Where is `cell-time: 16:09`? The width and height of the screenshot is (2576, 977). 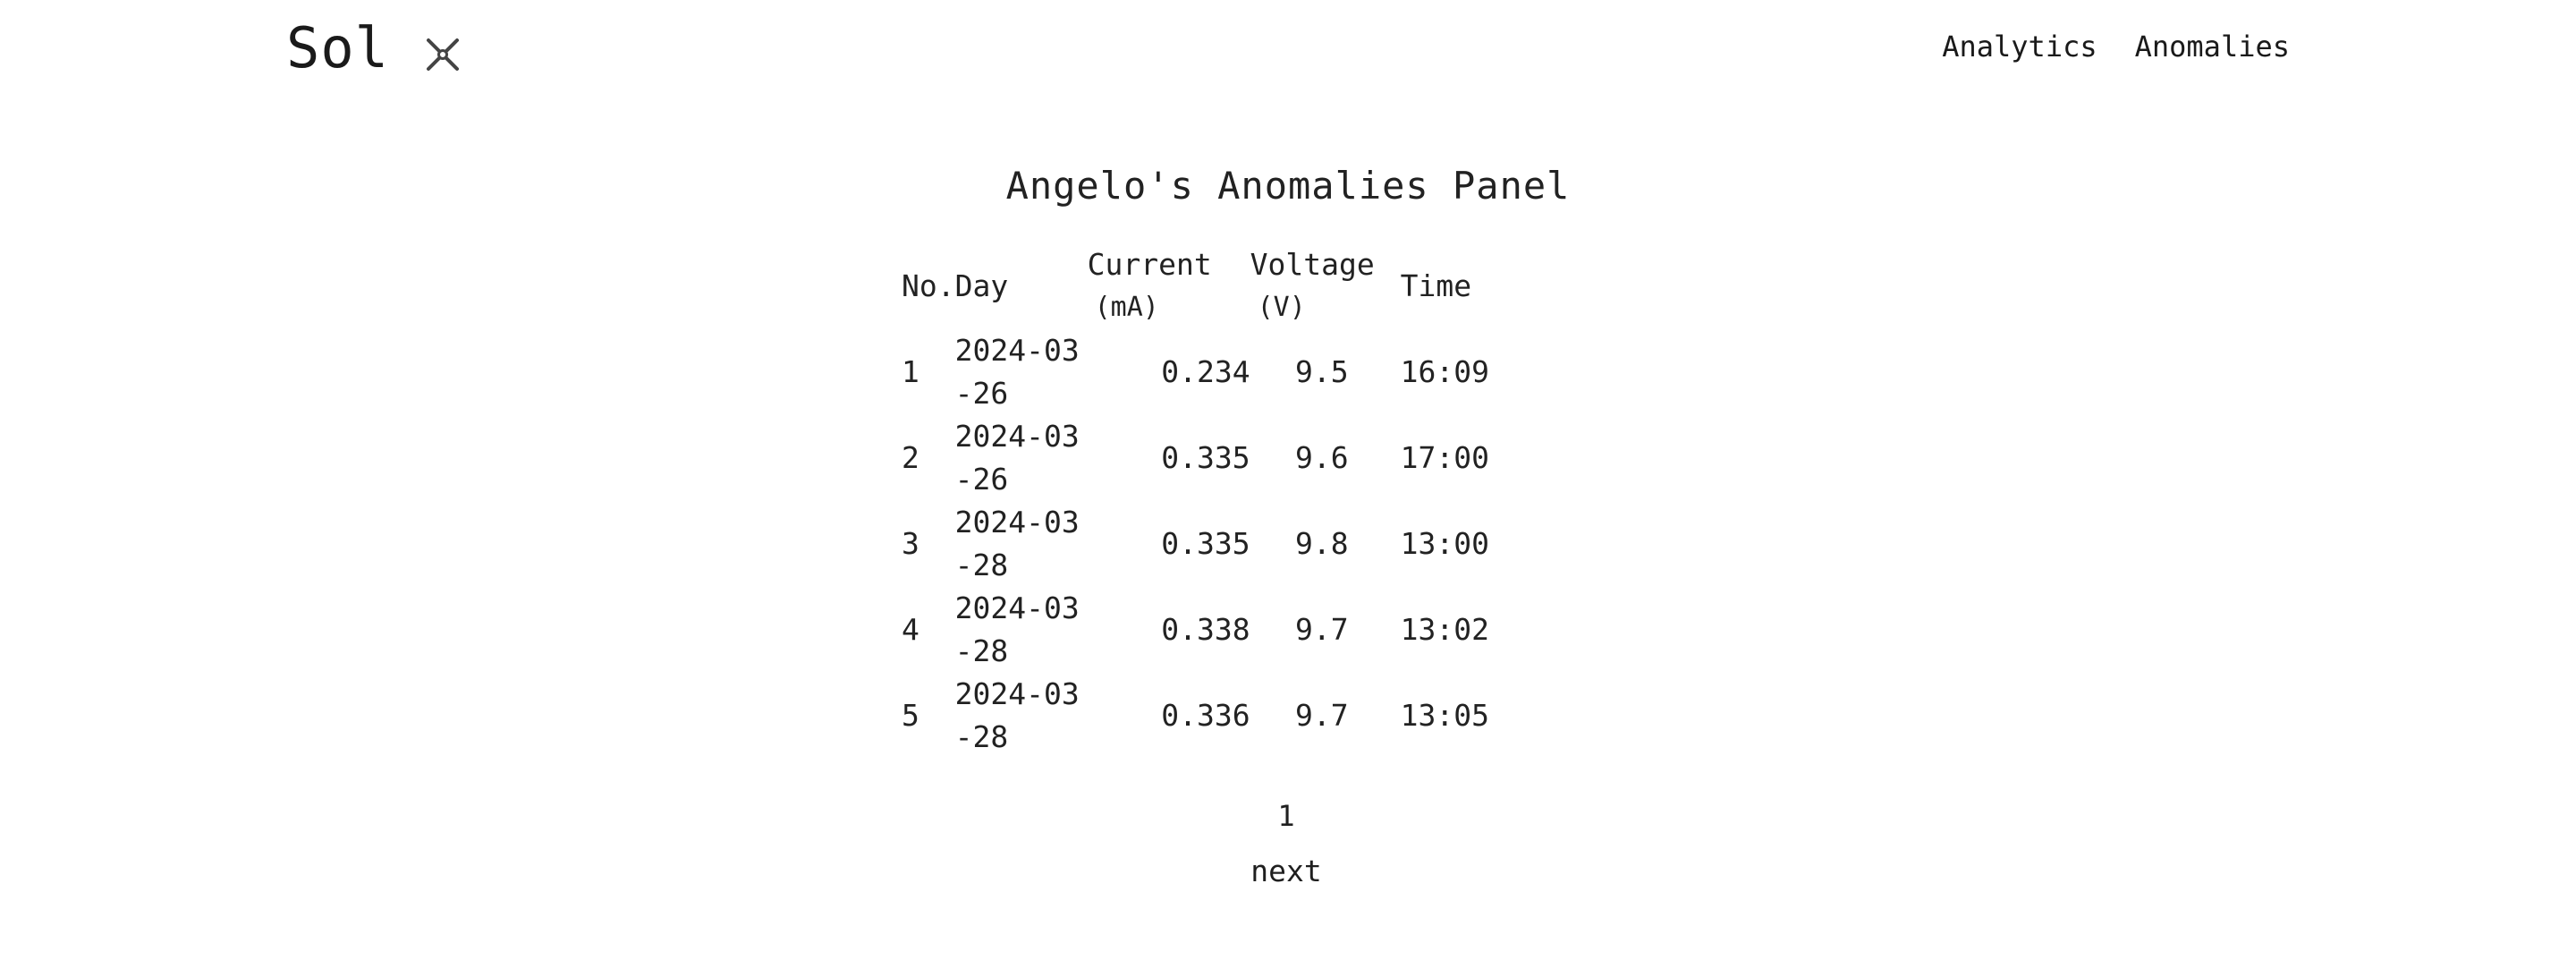 cell-time: 16:09 is located at coordinates (1444, 371).